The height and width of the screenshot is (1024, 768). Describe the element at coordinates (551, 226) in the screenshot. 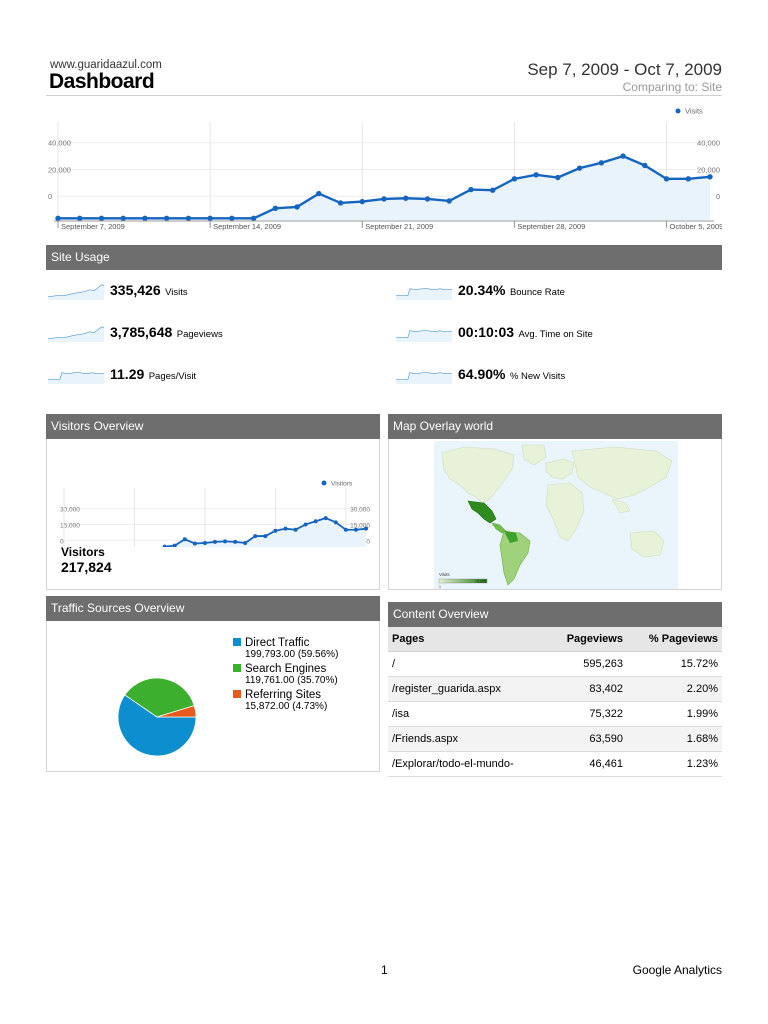

I see `x-tick-label: September 28, 2009` at that location.